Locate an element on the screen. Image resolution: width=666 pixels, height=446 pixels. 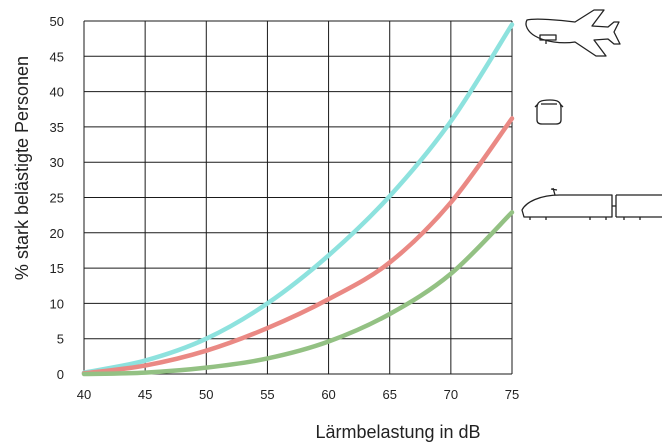
x-axis-title: Lärmbelastung in dB is located at coordinates (397, 432).